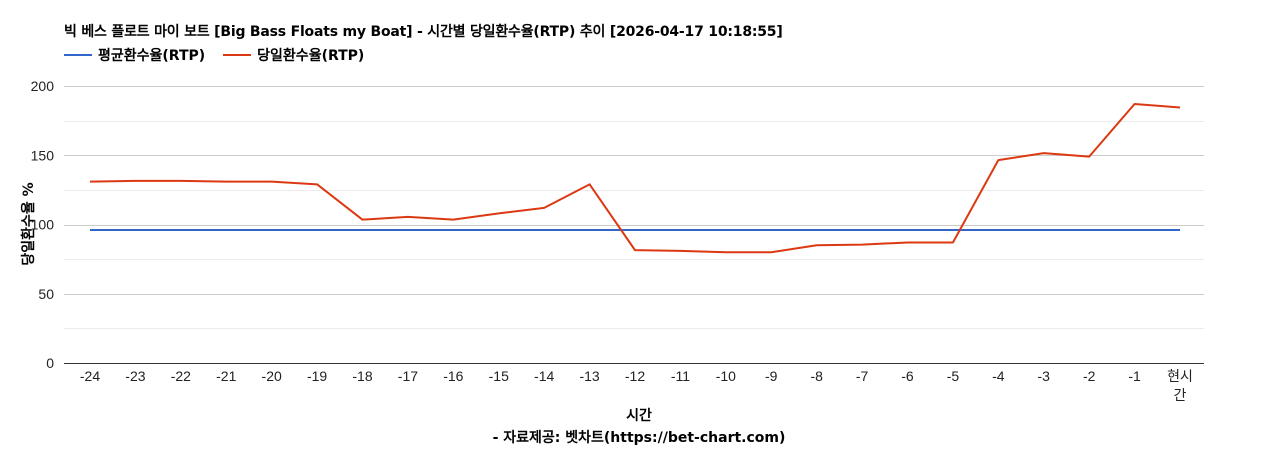  I want to click on x-tick-label: -18, so click(362, 376).